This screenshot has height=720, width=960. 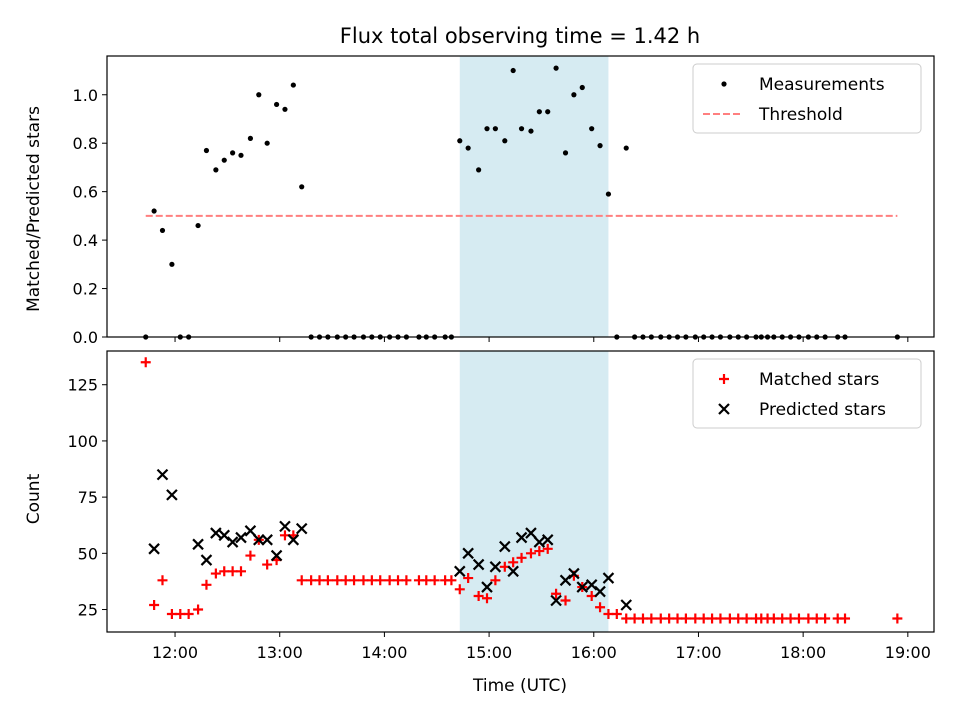 What do you see at coordinates (534, 196) in the screenshot?
I see `shaded-observing-span` at bounding box center [534, 196].